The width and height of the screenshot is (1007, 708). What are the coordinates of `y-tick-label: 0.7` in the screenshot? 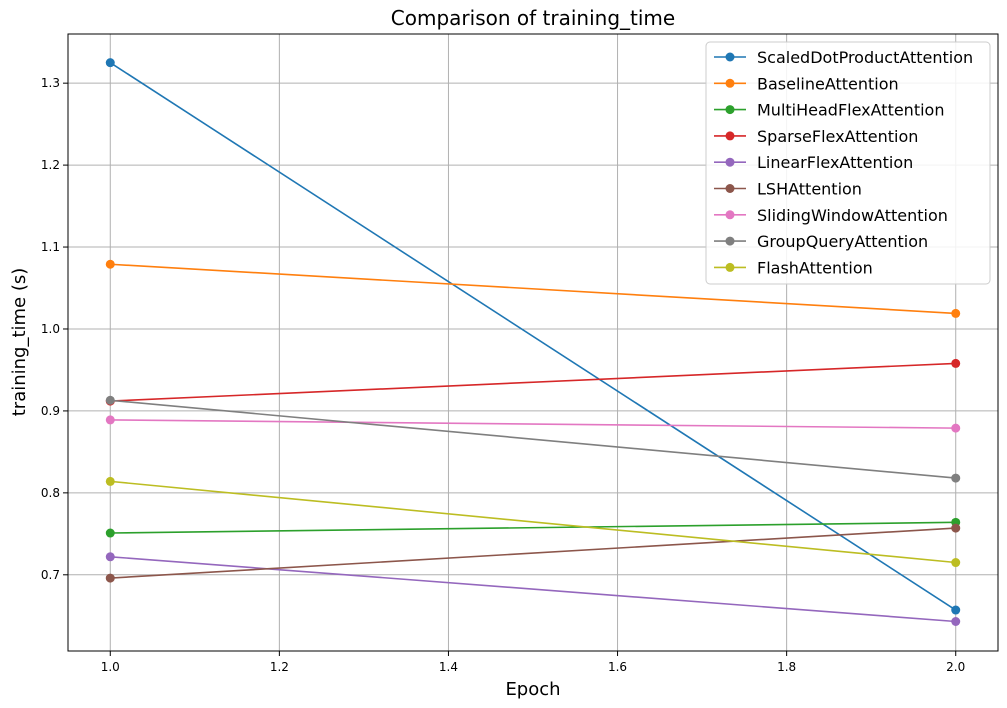 It's located at (50, 575).